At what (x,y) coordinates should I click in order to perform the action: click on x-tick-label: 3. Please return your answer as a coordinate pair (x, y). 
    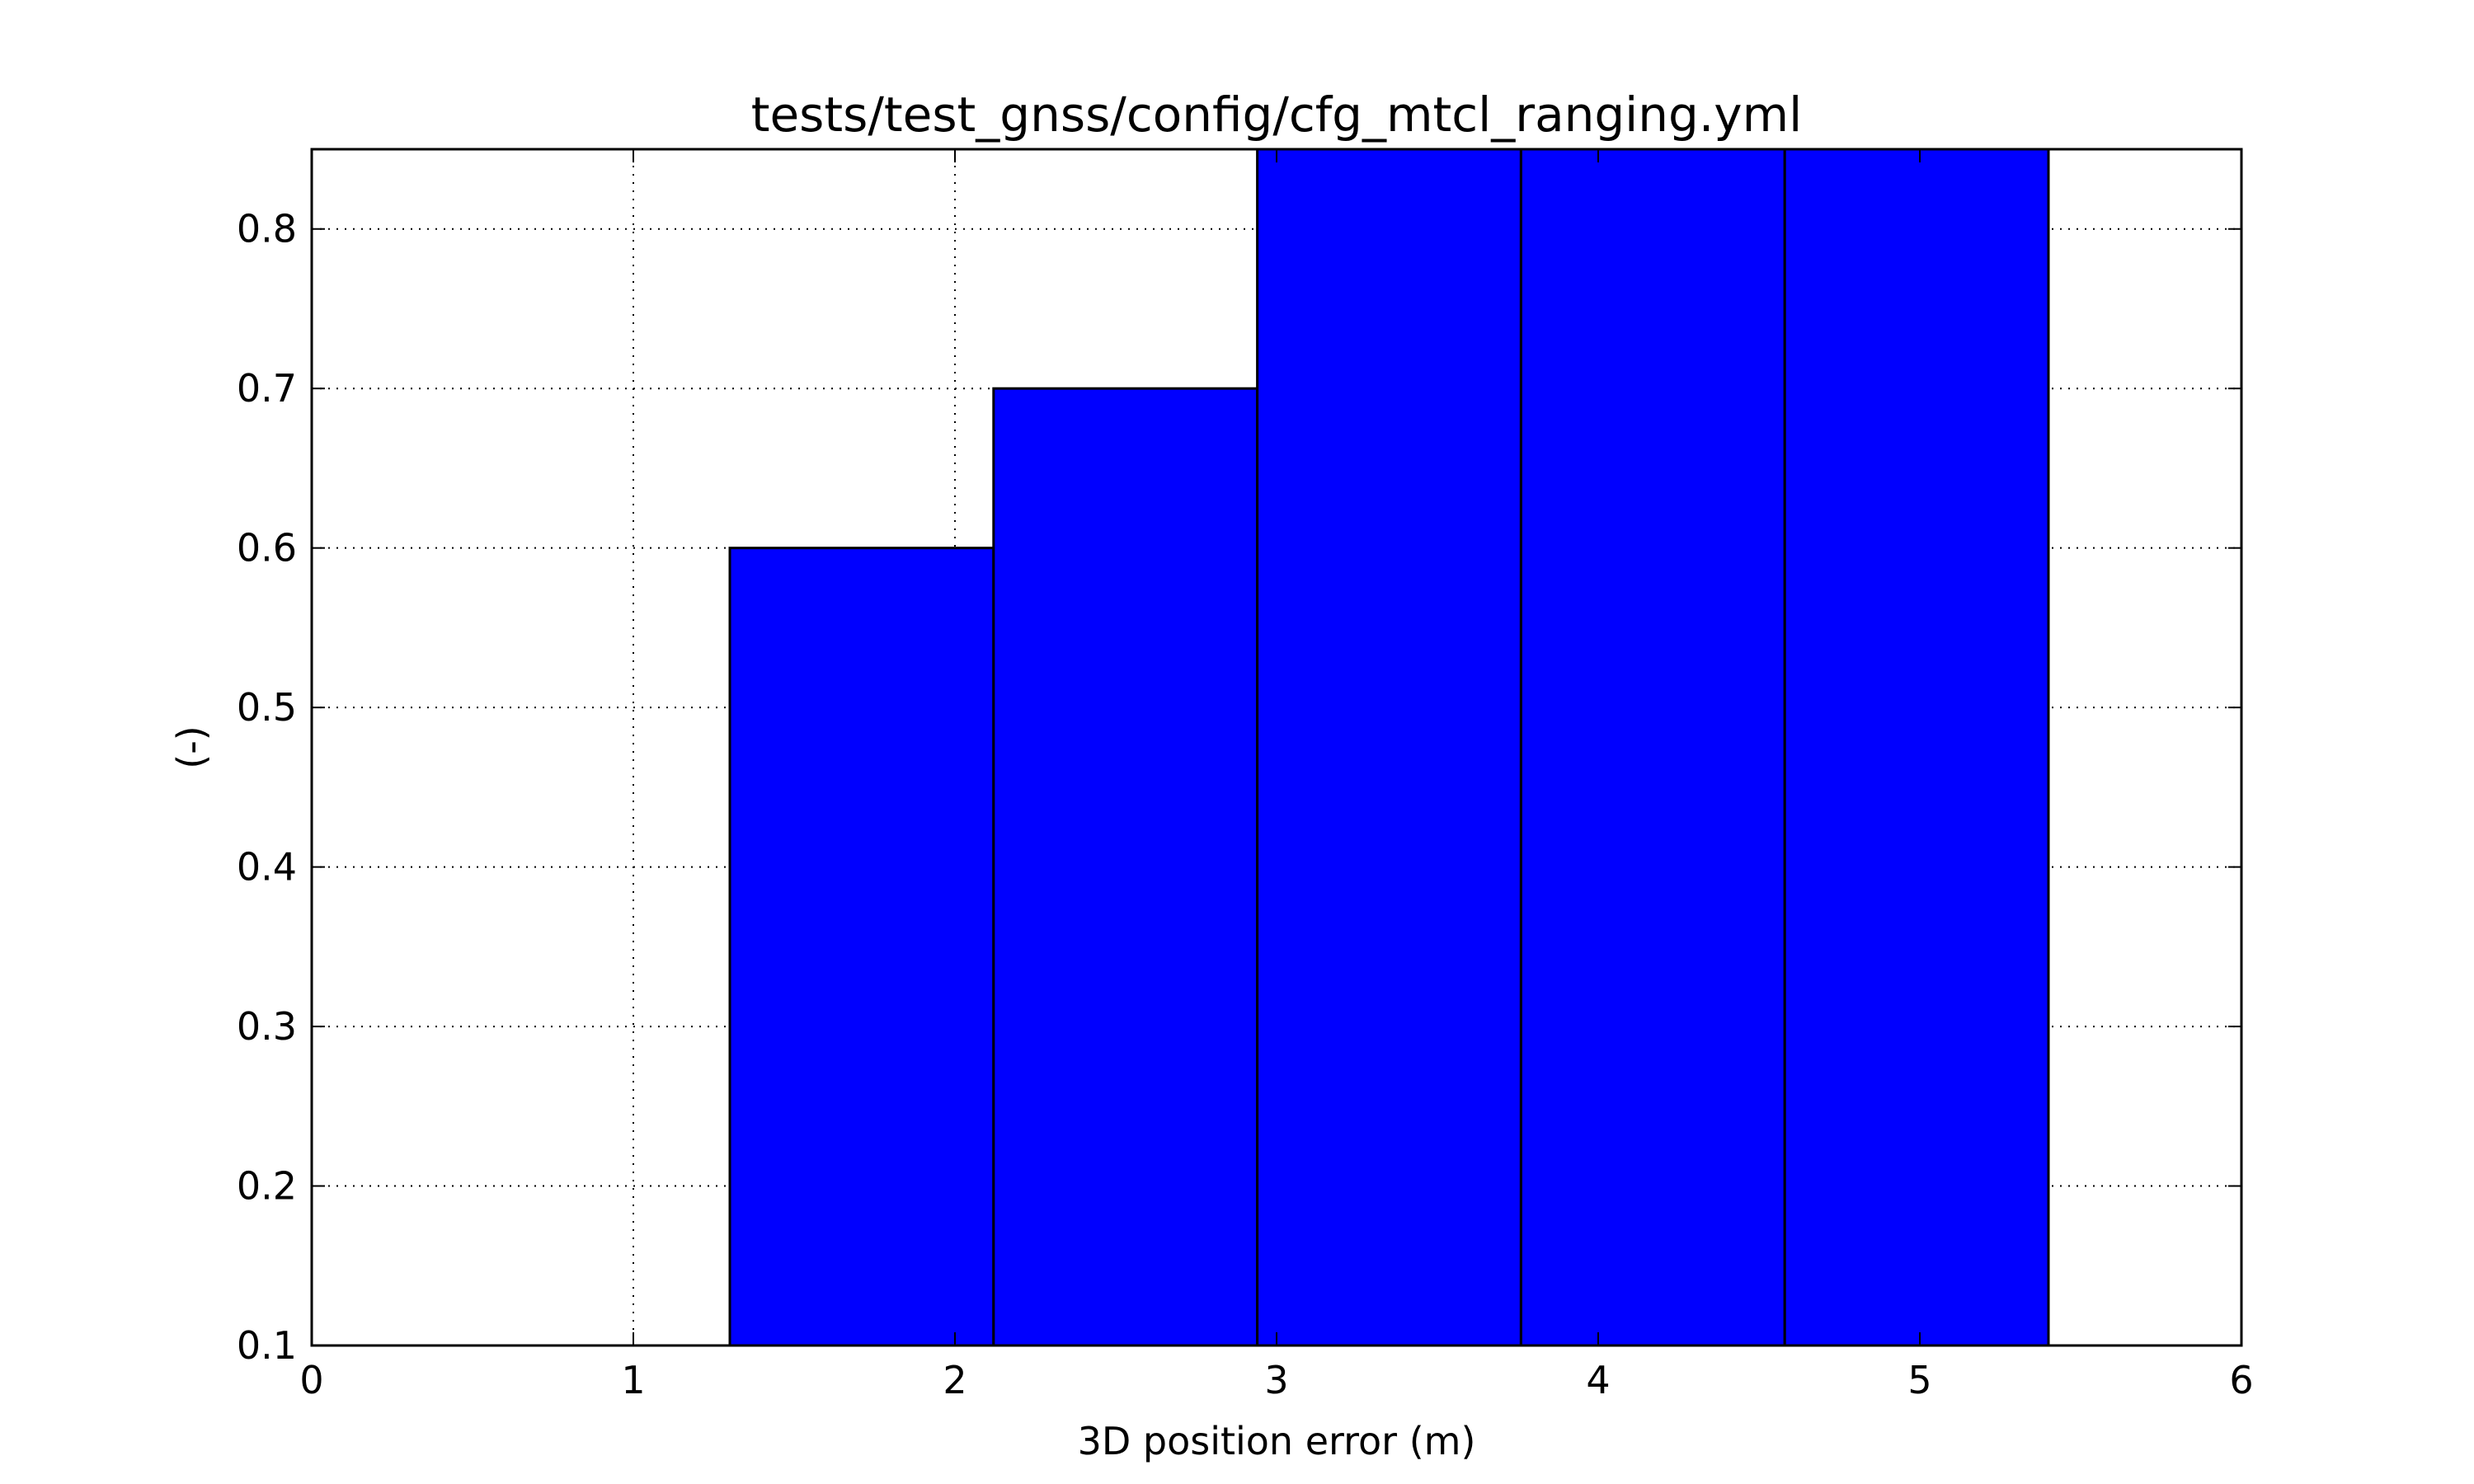
    Looking at the image, I should click on (1276, 1380).